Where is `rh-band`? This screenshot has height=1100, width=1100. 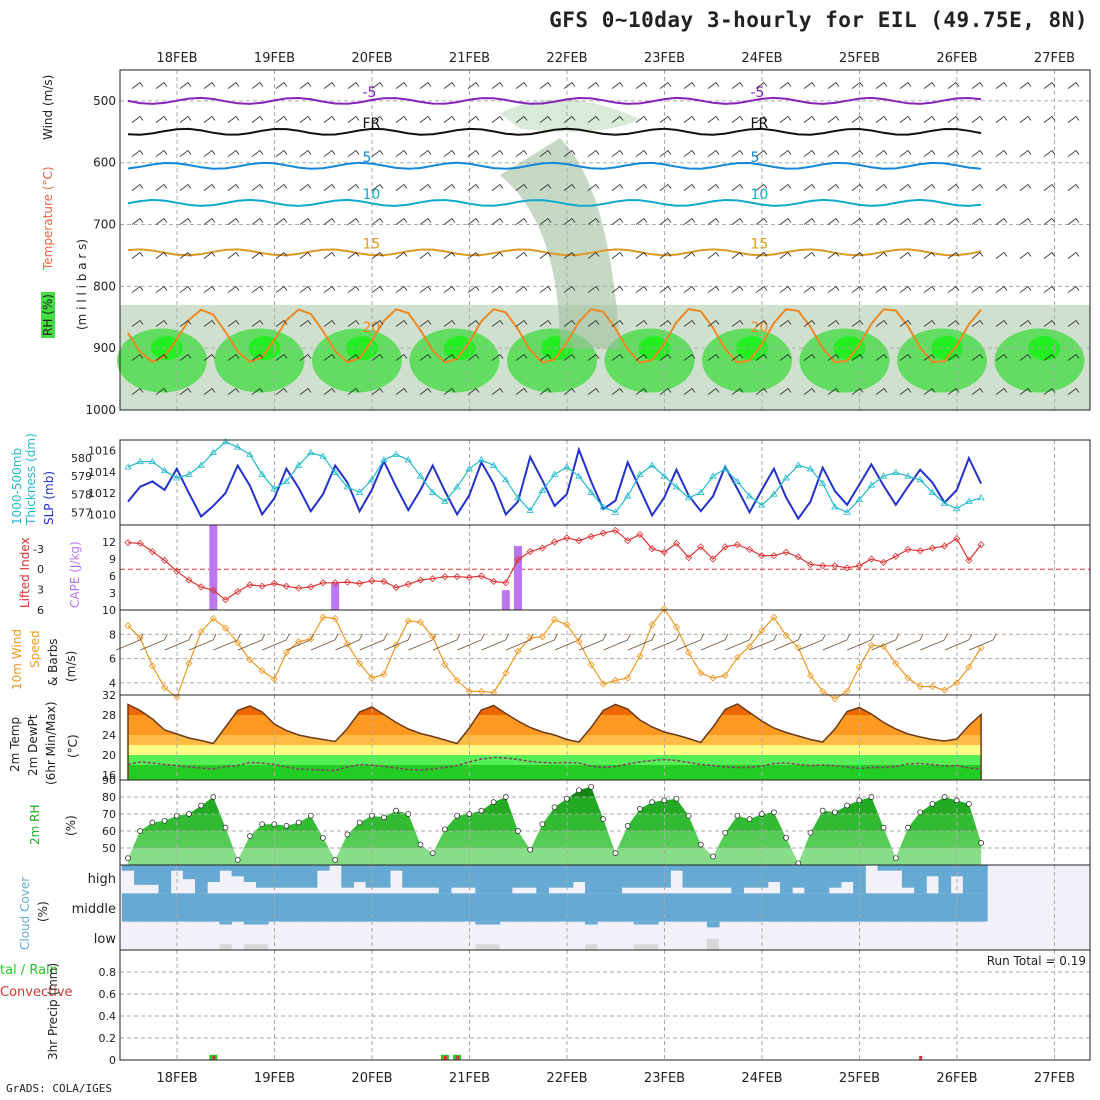
rh-band is located at coordinates (555, 839).